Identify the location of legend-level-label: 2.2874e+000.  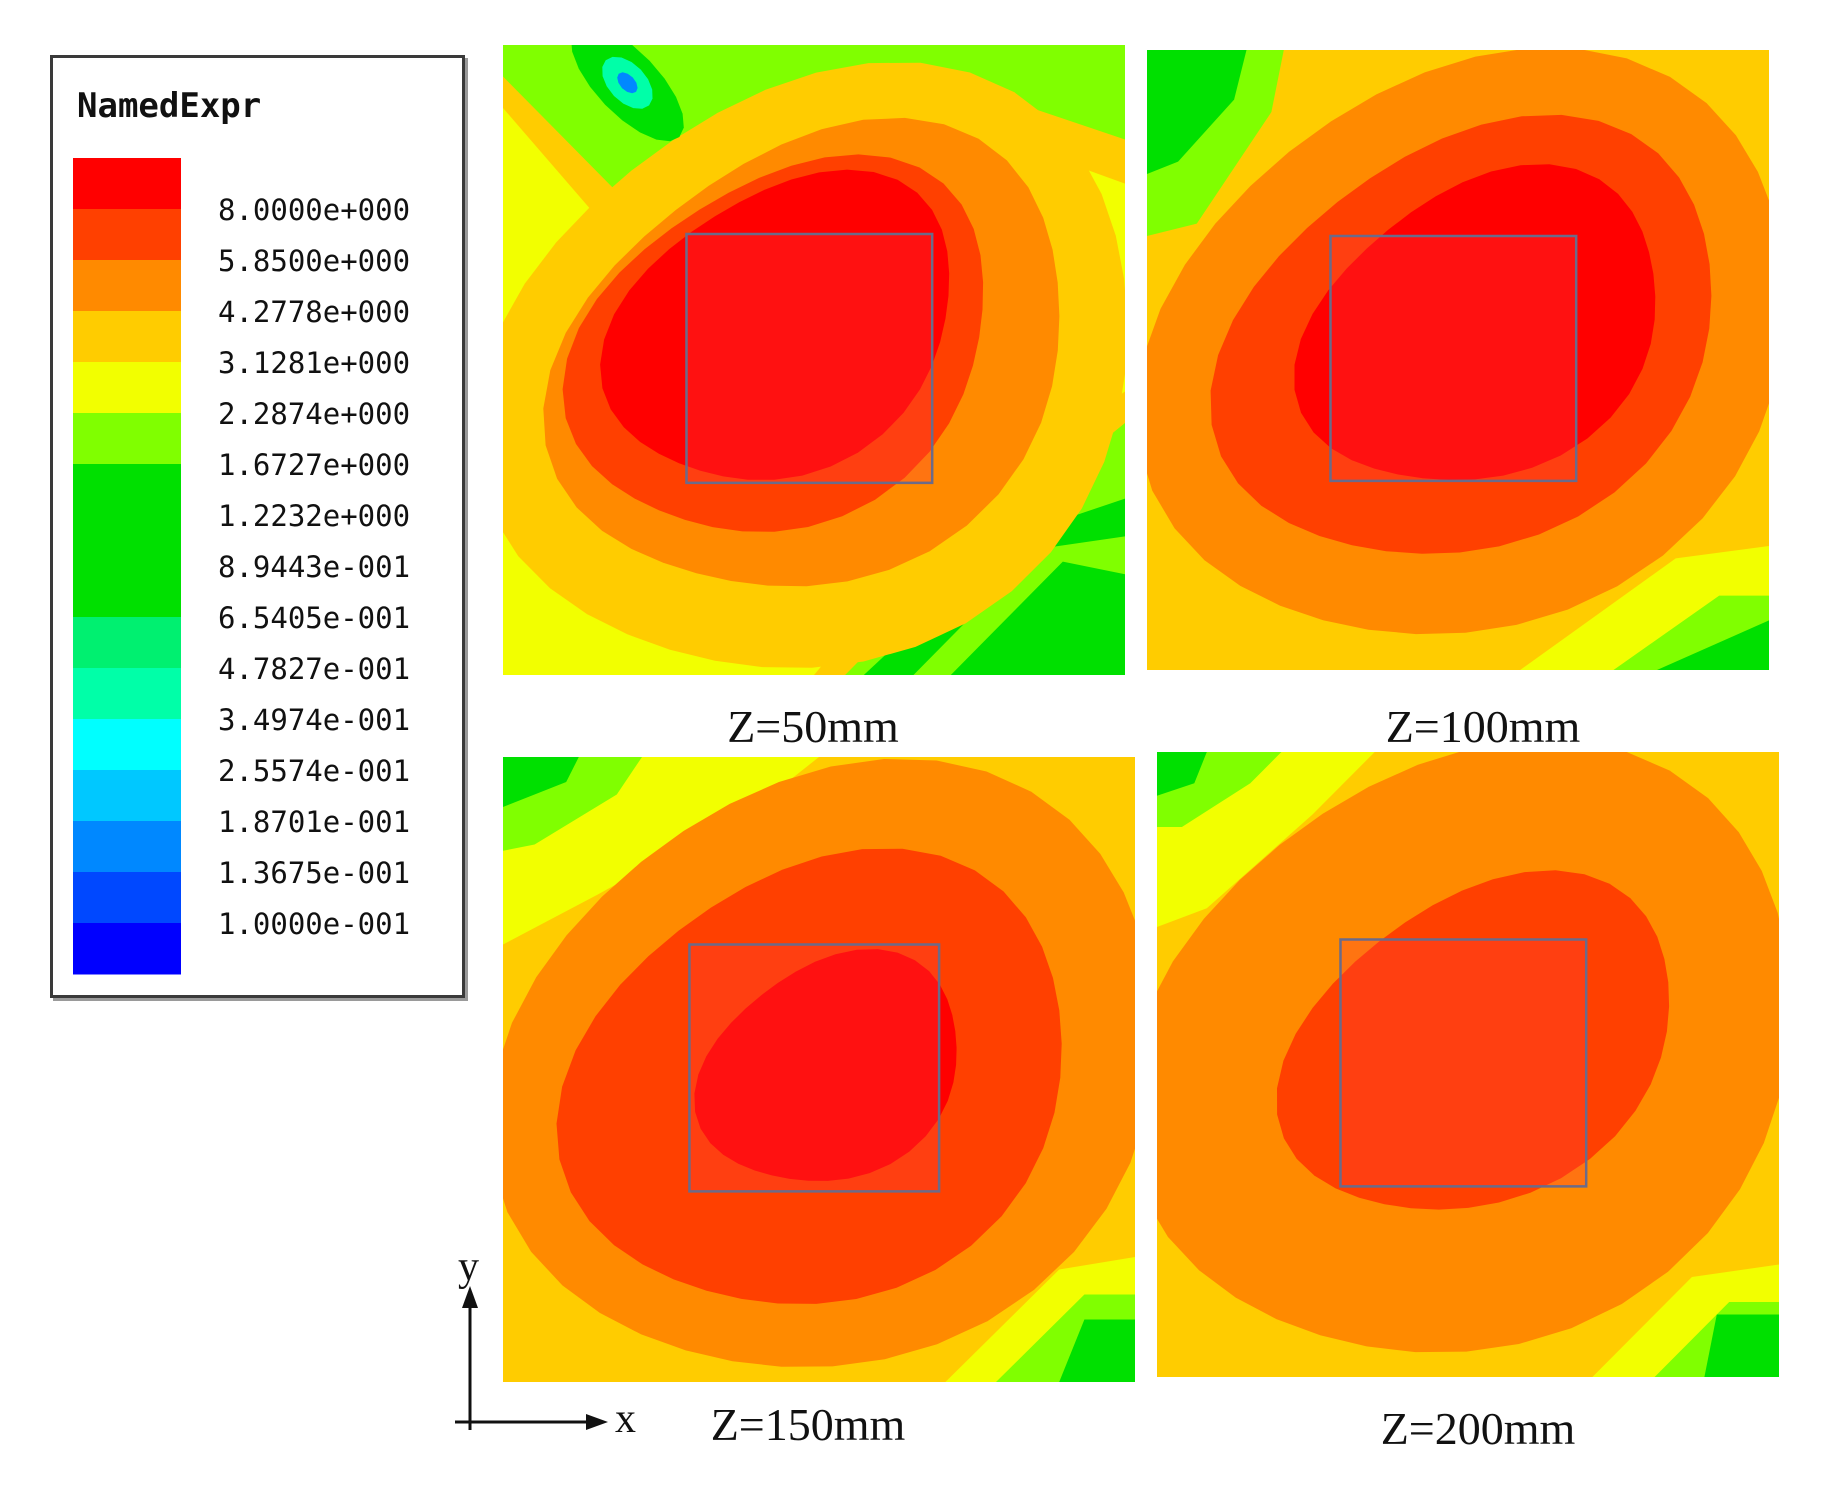
(314, 414).